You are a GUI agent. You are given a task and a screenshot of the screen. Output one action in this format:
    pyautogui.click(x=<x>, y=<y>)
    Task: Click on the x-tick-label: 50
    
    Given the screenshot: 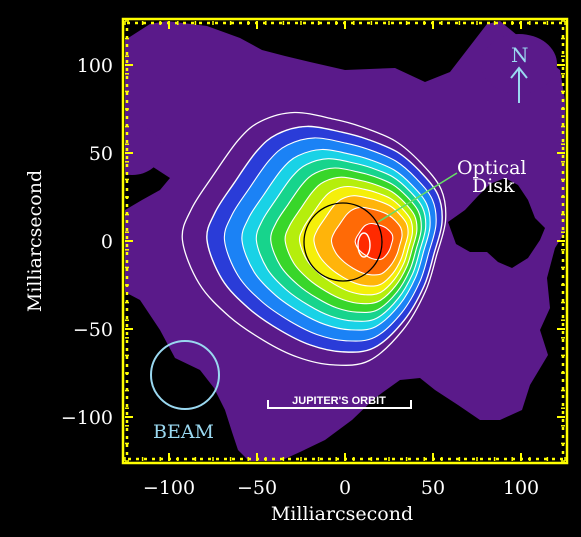 What is the action you would take?
    pyautogui.click(x=433, y=488)
    